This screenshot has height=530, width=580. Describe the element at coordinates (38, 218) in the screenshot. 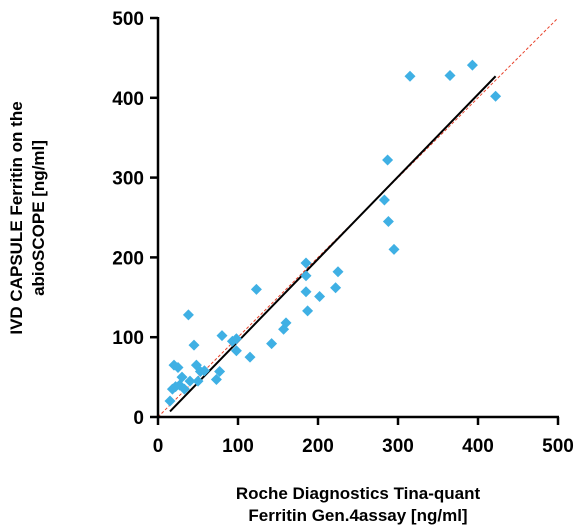

I see `y-axis-title-line-2: abioSCOPE [ng/ml]` at that location.